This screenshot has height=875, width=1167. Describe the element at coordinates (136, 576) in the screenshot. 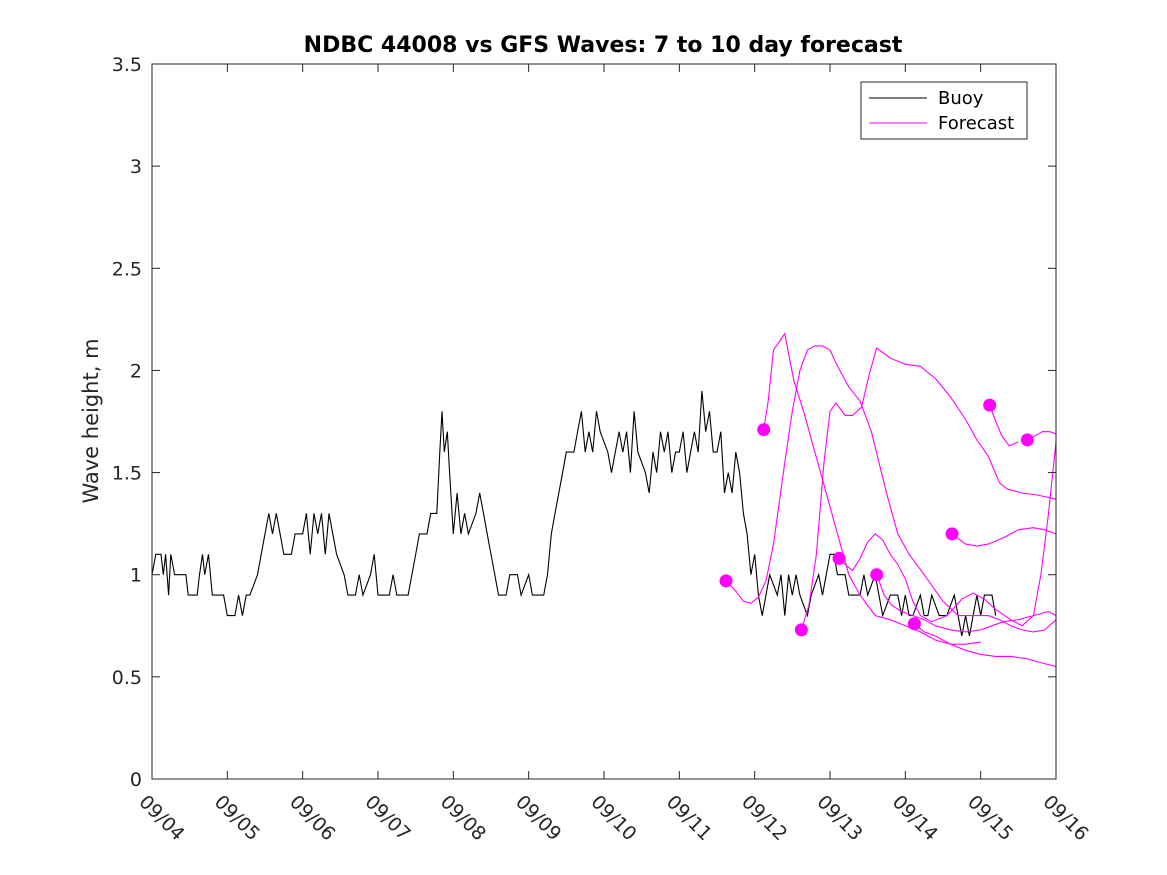

I see `y-tick-label: 1` at that location.